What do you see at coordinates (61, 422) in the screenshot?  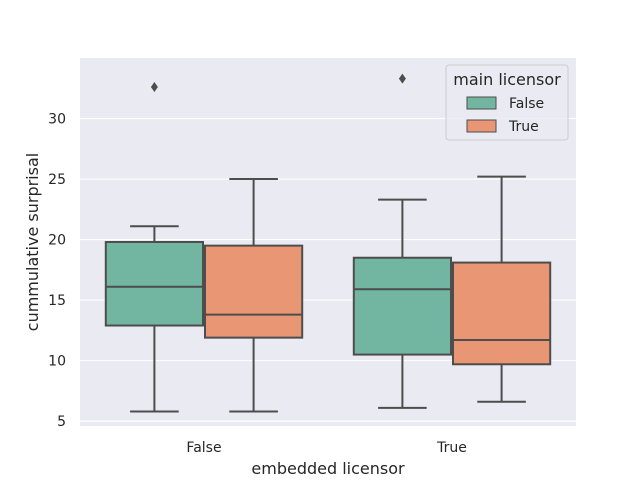 I see `y-tick-label: 5` at bounding box center [61, 422].